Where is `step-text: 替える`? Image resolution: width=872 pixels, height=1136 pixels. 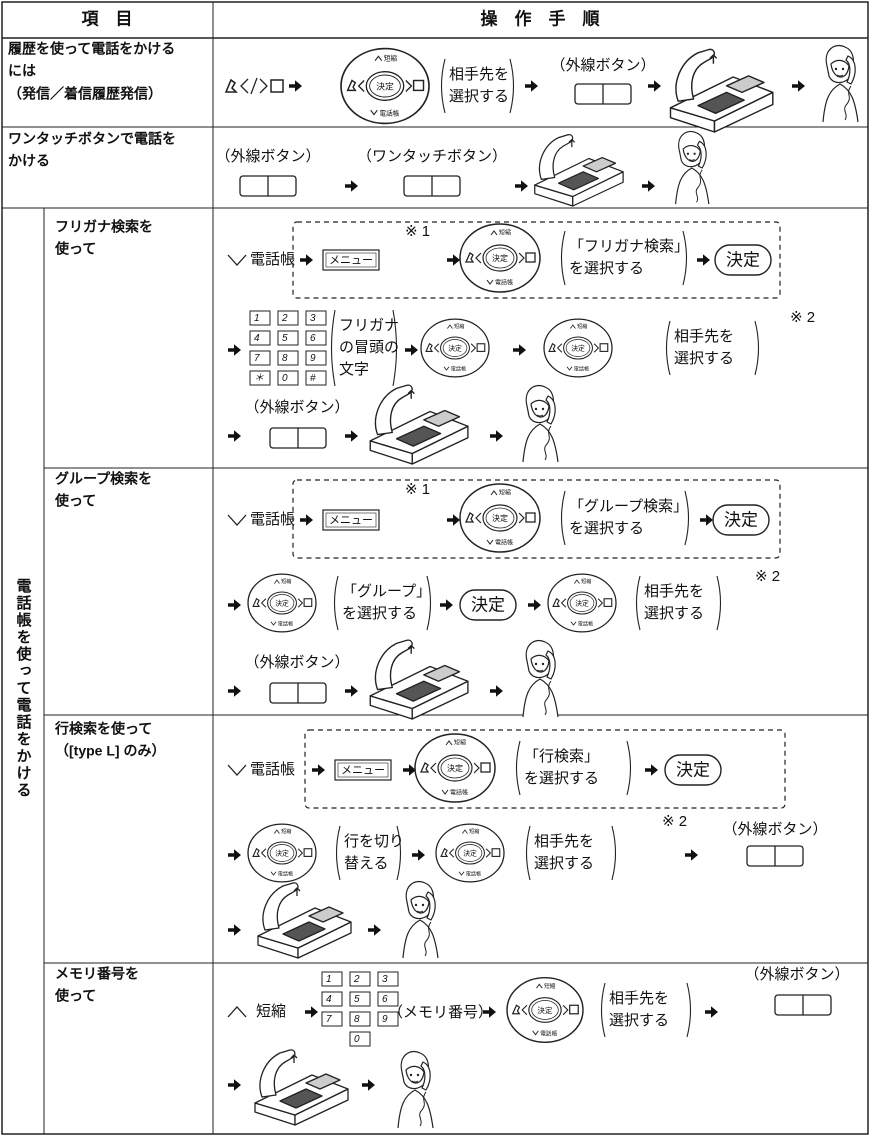 step-text: 替える is located at coordinates (366, 863).